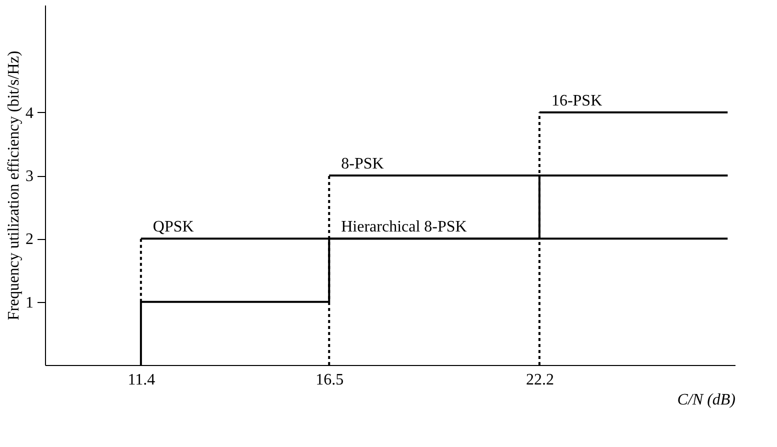  Describe the element at coordinates (362, 164) in the screenshot. I see `annotation: 8-PSK` at that location.